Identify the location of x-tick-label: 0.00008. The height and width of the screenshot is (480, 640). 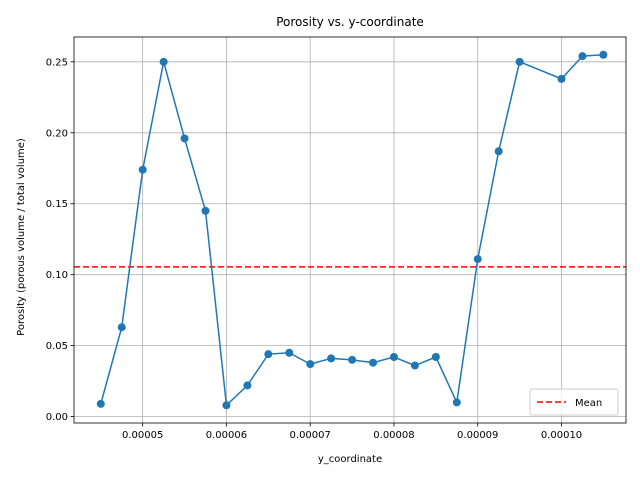
(393, 435).